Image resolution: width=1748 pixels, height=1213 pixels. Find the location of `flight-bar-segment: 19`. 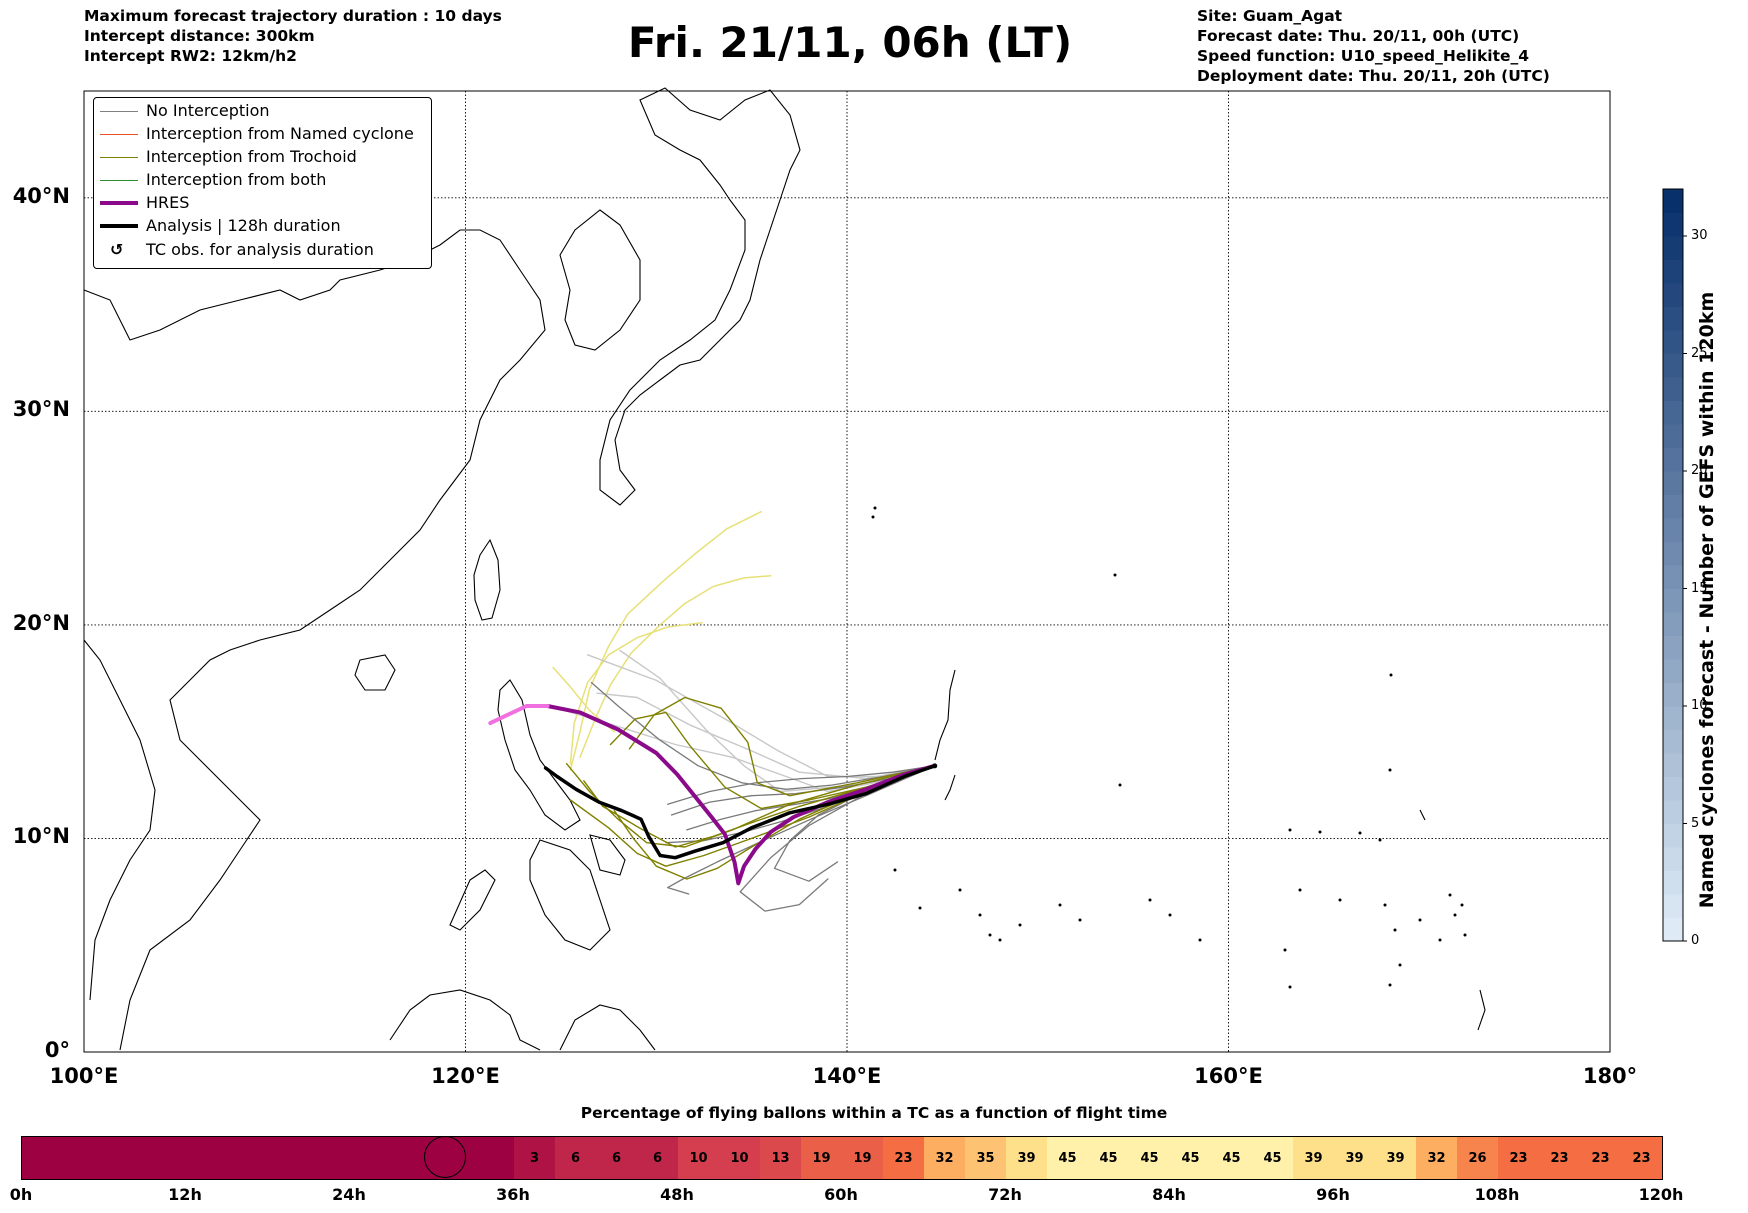

flight-bar-segment: 19 is located at coordinates (862, 1158).